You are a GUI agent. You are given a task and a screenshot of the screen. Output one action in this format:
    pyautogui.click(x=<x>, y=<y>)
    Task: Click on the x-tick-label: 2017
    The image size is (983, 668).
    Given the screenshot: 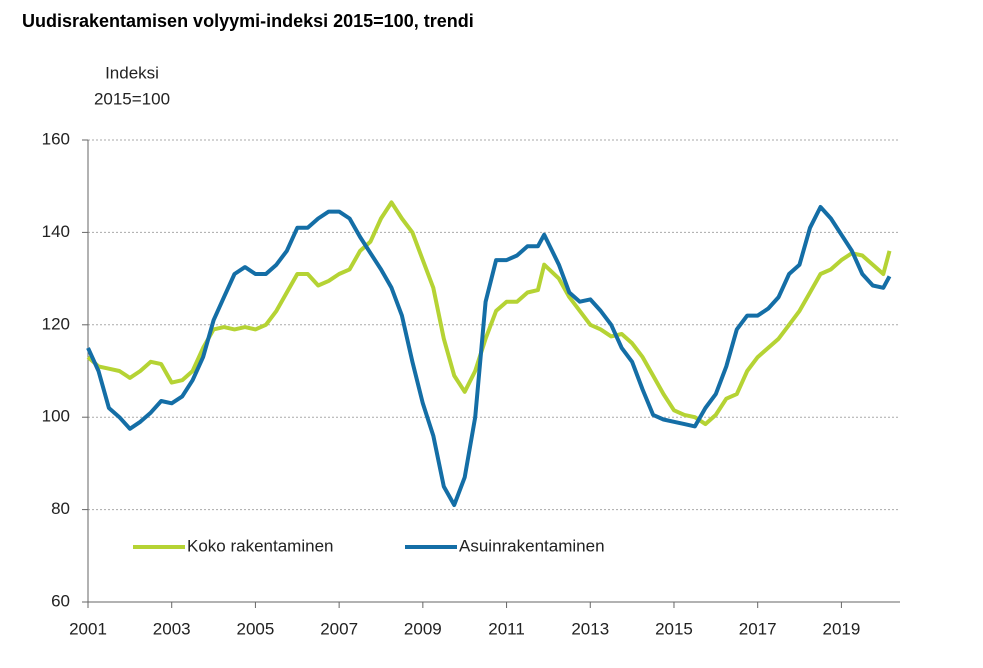 What is the action you would take?
    pyautogui.click(x=758, y=628)
    